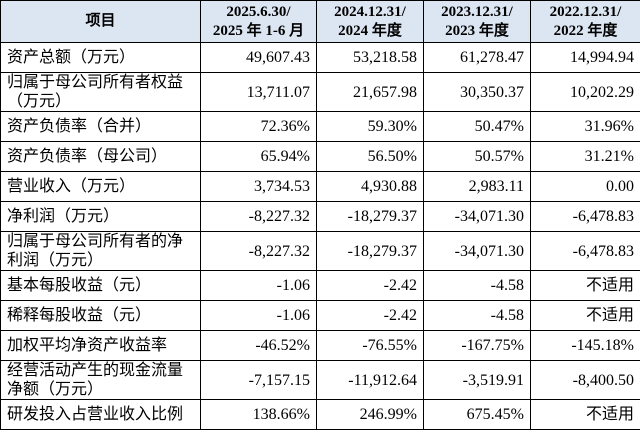  Describe the element at coordinates (585, 380) in the screenshot. I see `cell-value: -8,400.50` at that location.